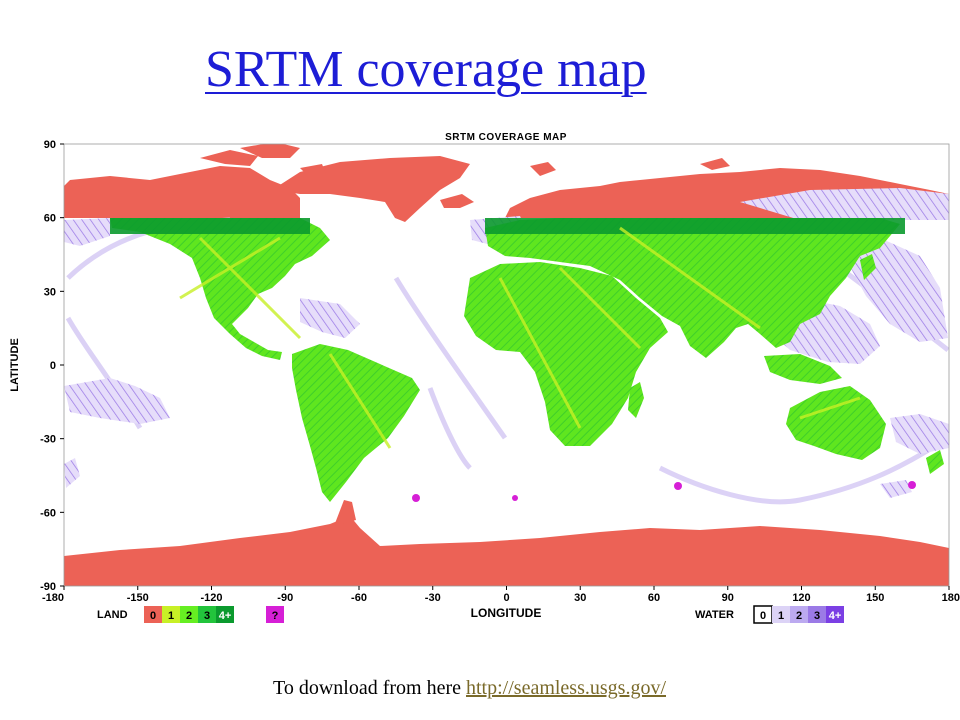 Image resolution: width=960 pixels, height=720 pixels. I want to click on antarctica-landmass, so click(506, 551).